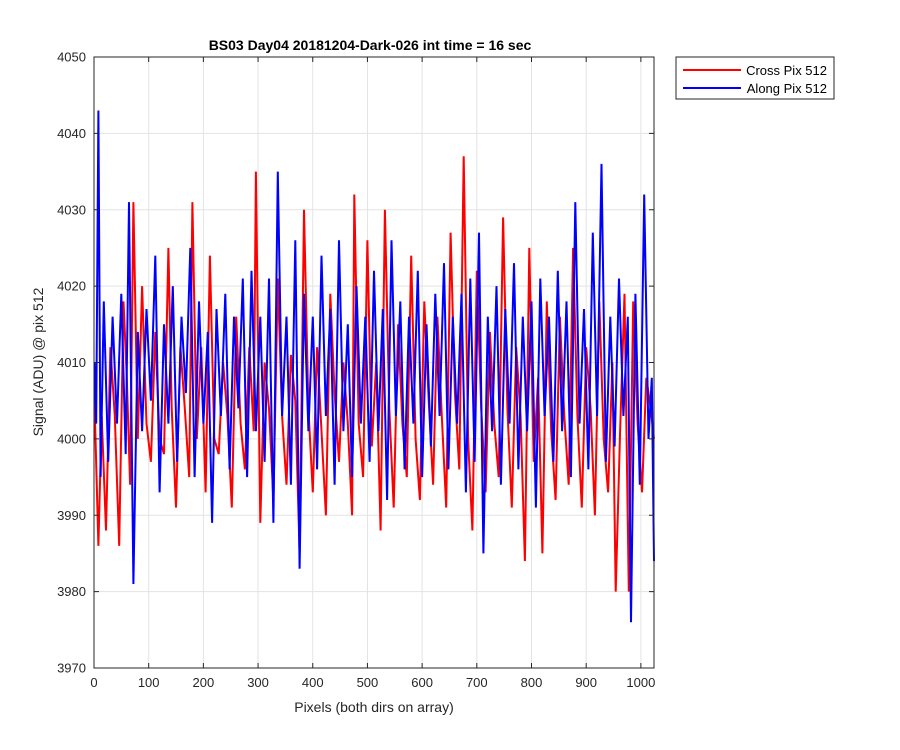  Describe the element at coordinates (786, 70) in the screenshot. I see `legend-label-cross: Cross Pix 512` at that location.